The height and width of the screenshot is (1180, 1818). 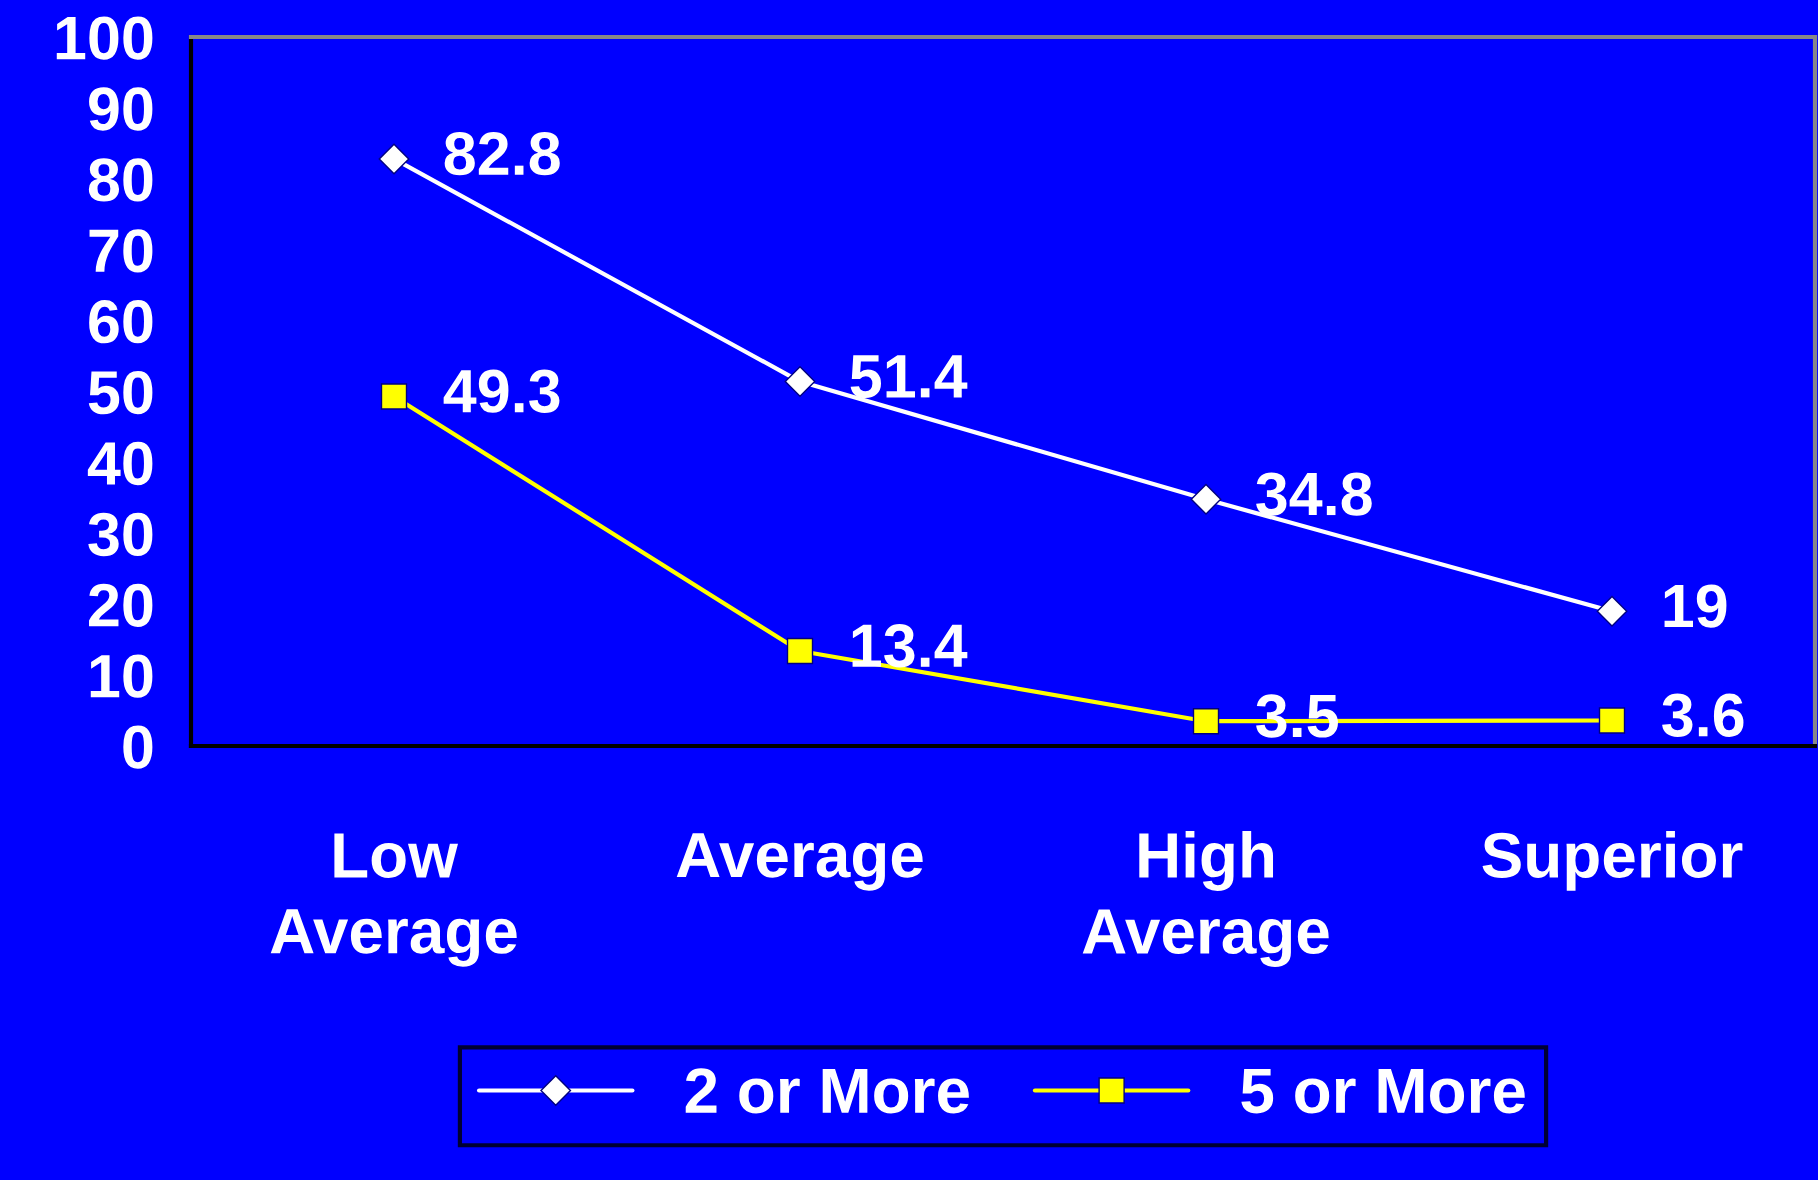 What do you see at coordinates (121, 109) in the screenshot?
I see `y-tick-label: 90` at bounding box center [121, 109].